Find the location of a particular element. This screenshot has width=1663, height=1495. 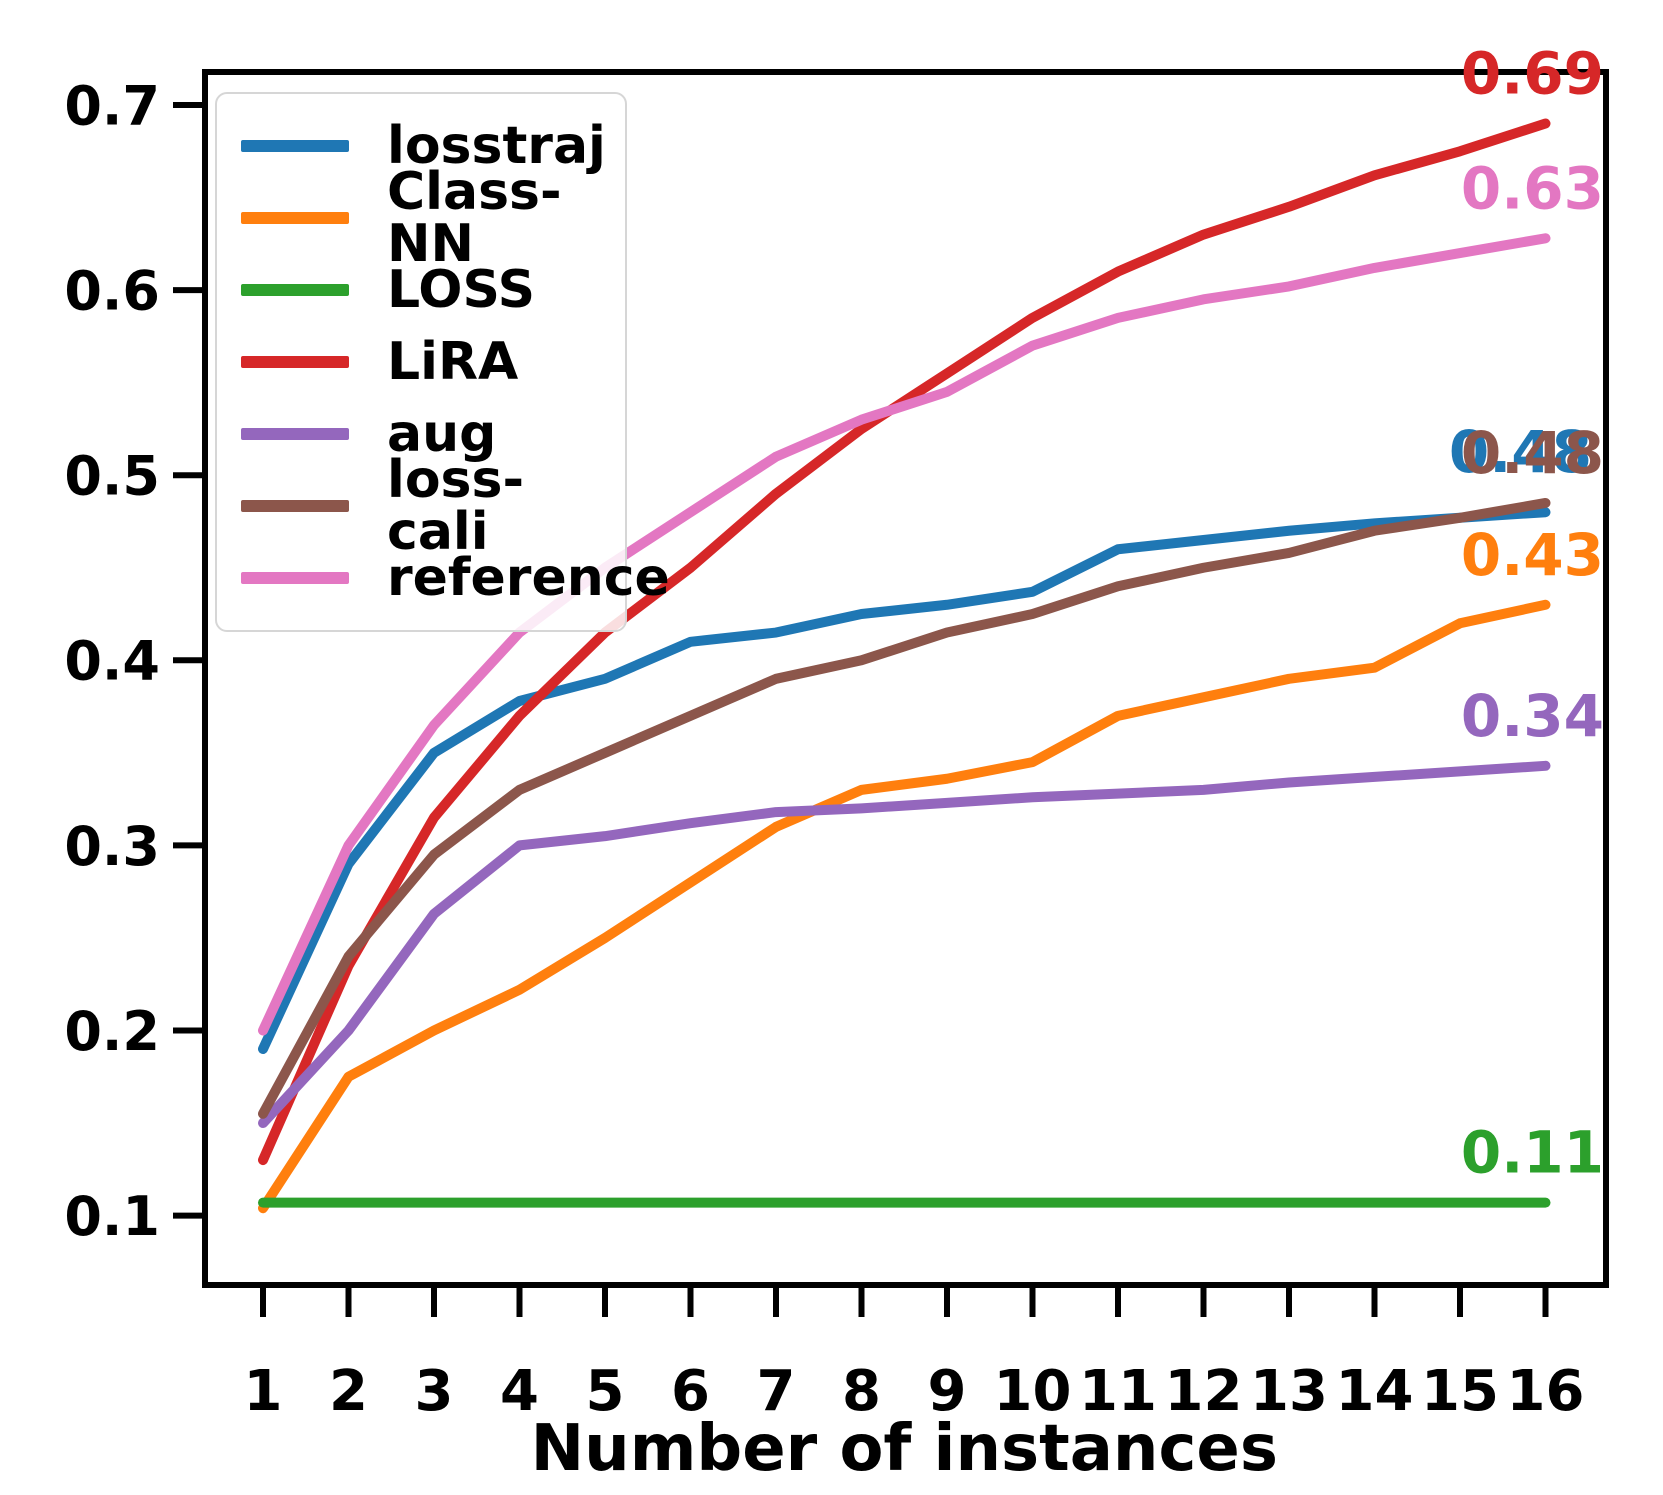

x-tick-label: 14 is located at coordinates (1375, 1391).